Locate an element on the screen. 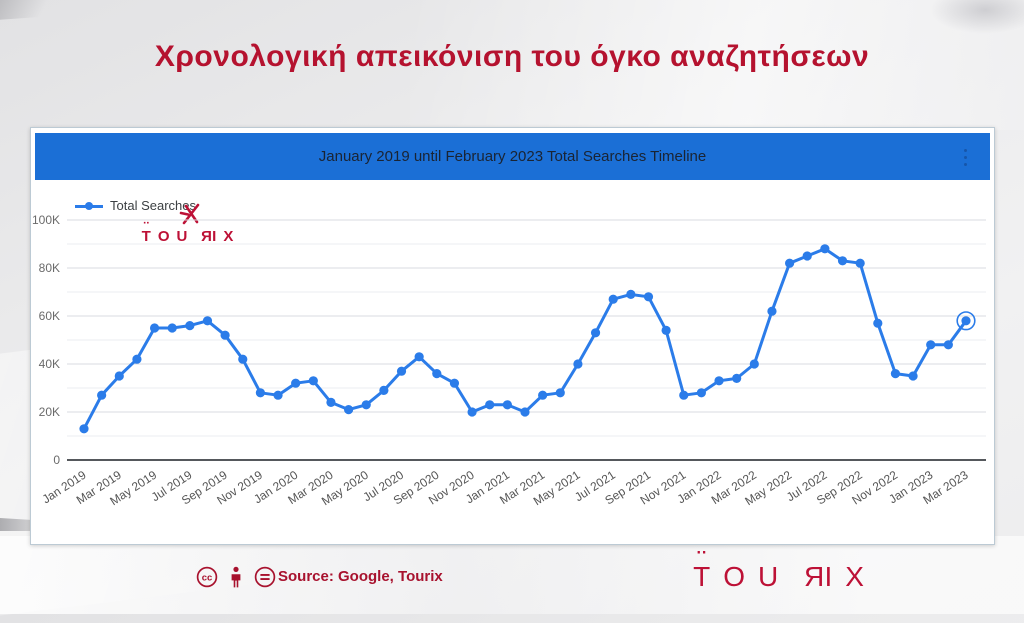  svg-text: 0 is located at coordinates (56, 460).